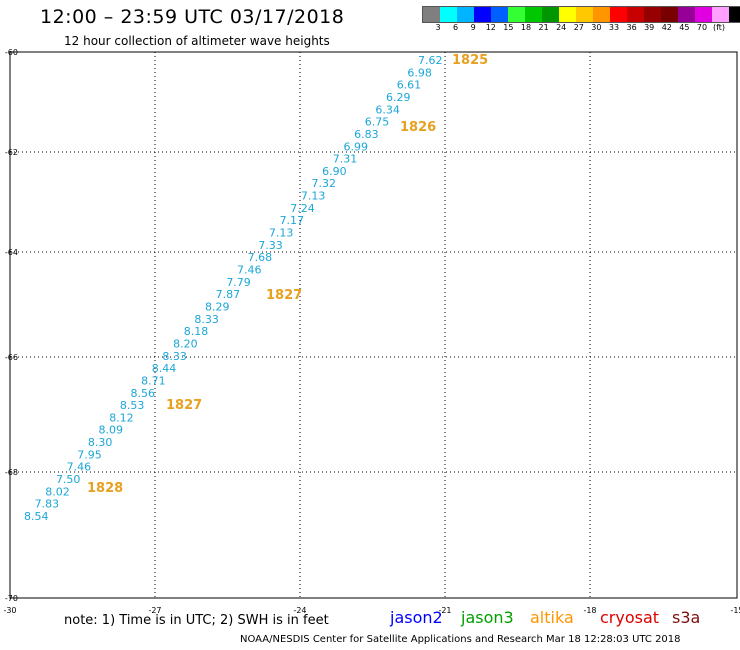 The height and width of the screenshot is (650, 740). Describe the element at coordinates (105, 488) in the screenshot. I see `time-label: 1828` at that location.